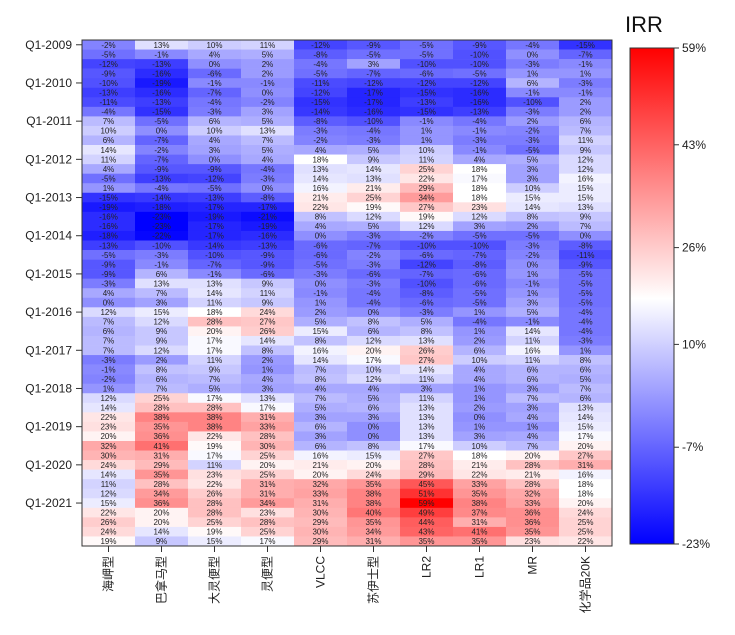 The image size is (735, 635). I want to click on cell-value-label: -10%, so click(426, 283).